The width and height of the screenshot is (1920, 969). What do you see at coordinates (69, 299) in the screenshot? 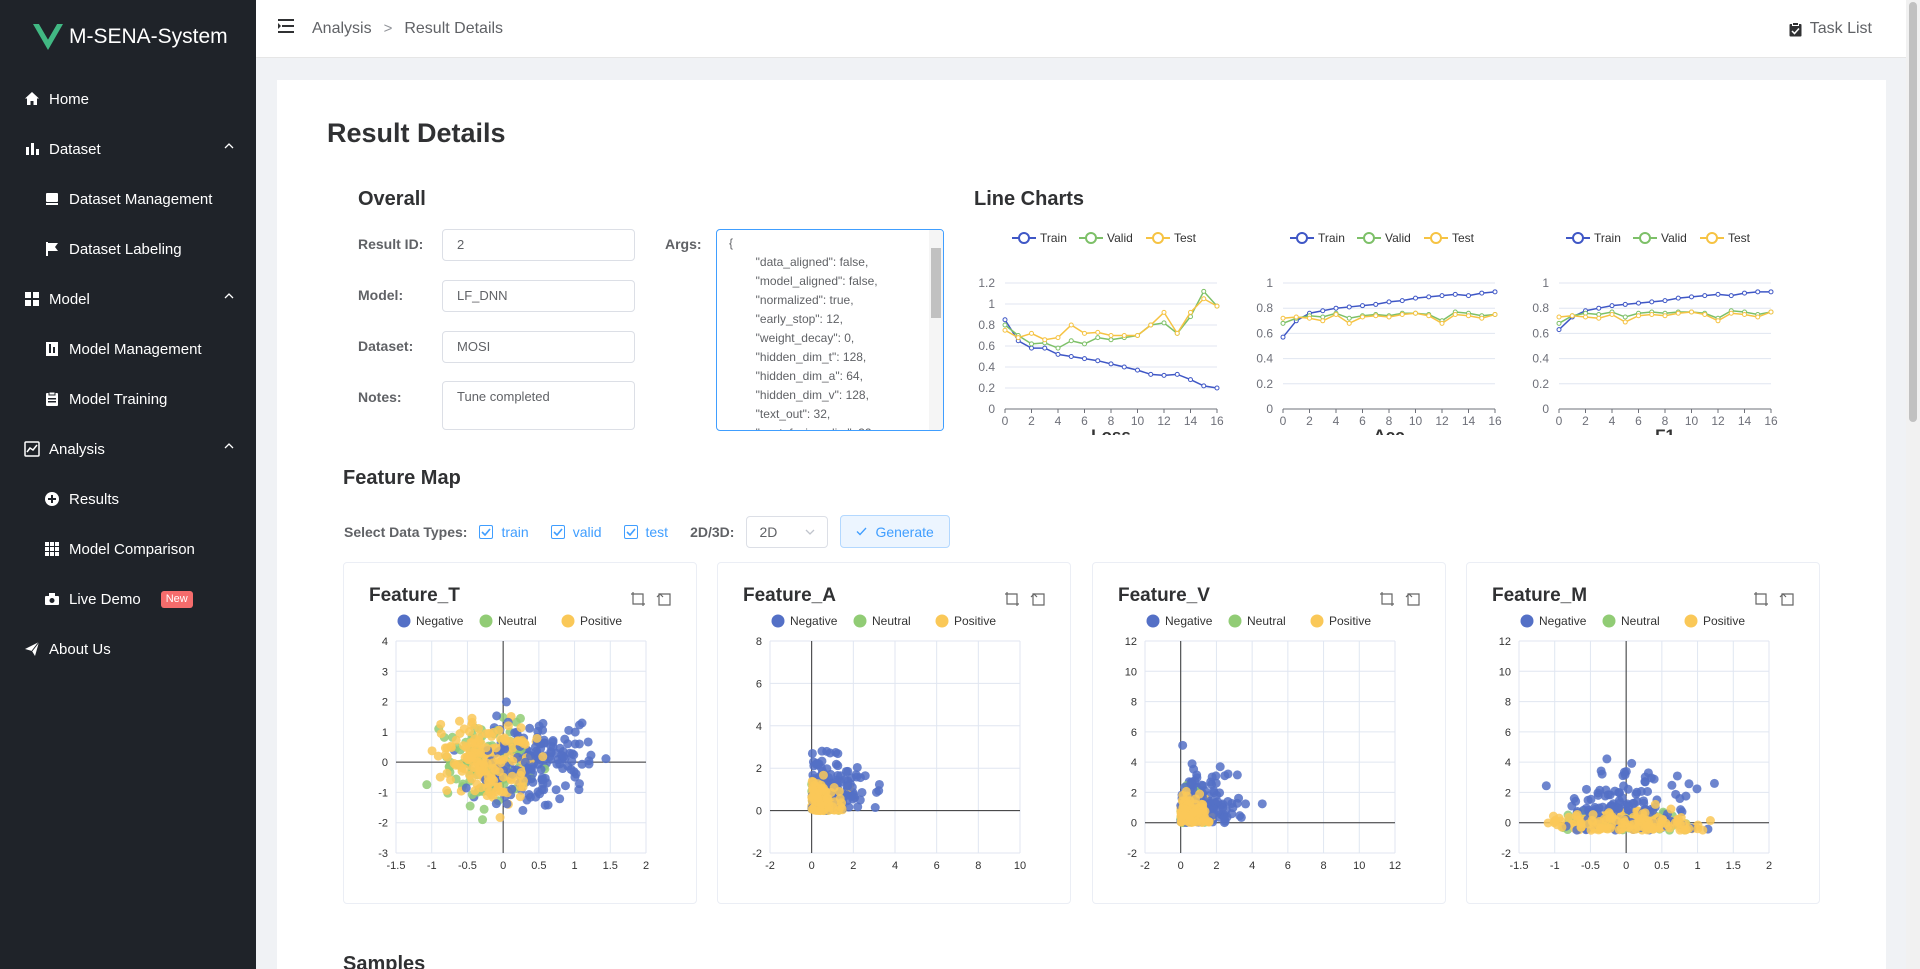
I see `sidebar-item-label: Model` at bounding box center [69, 299].